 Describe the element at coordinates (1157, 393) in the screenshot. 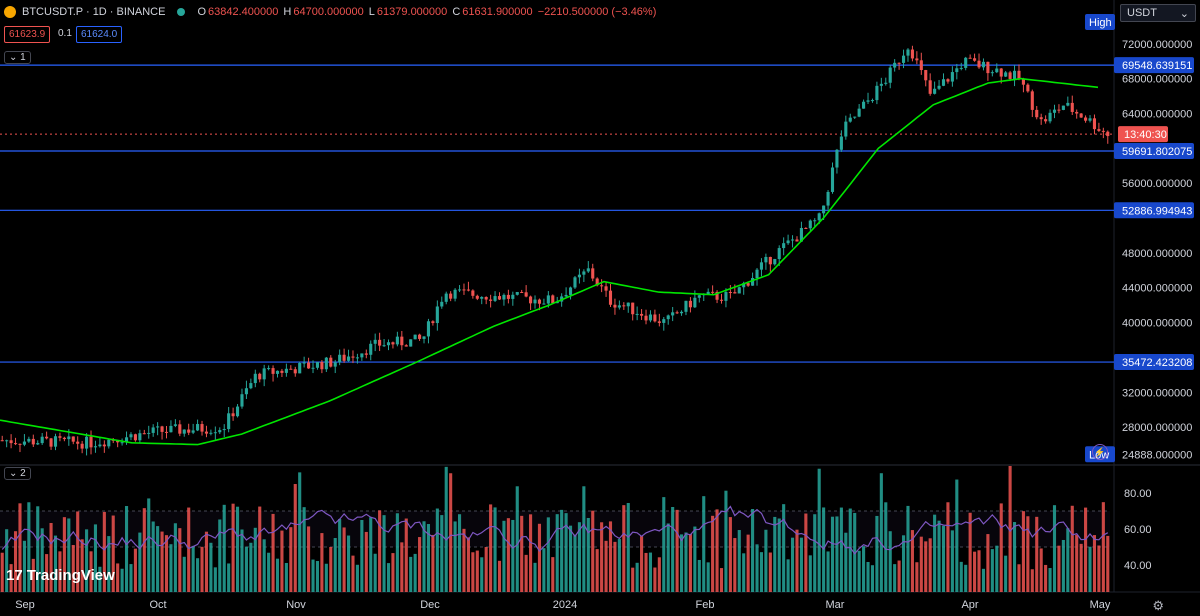

I see `price-axis-label: 32000.000000` at that location.